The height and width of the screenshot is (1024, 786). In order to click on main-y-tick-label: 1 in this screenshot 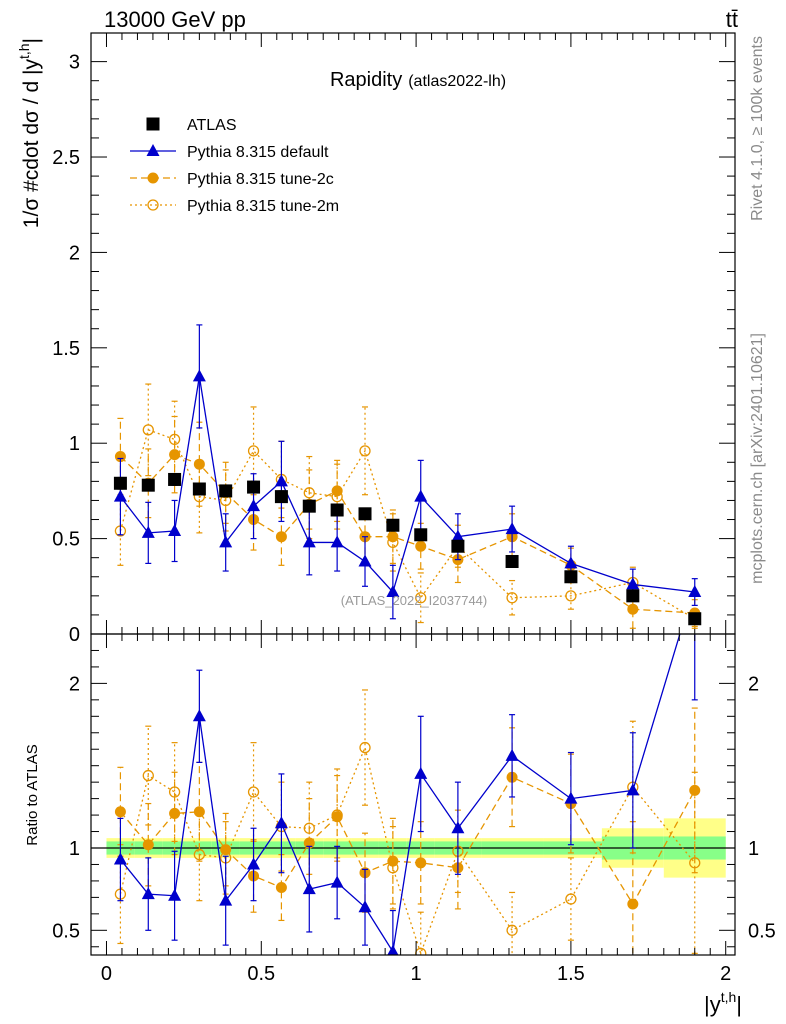, I will do `click(74, 444)`.